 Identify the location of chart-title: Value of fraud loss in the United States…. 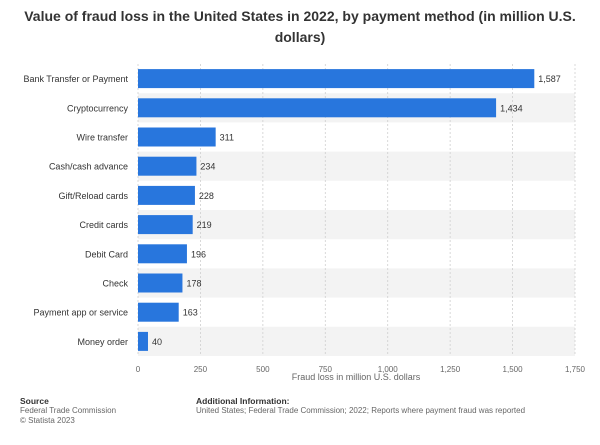
(300, 26).